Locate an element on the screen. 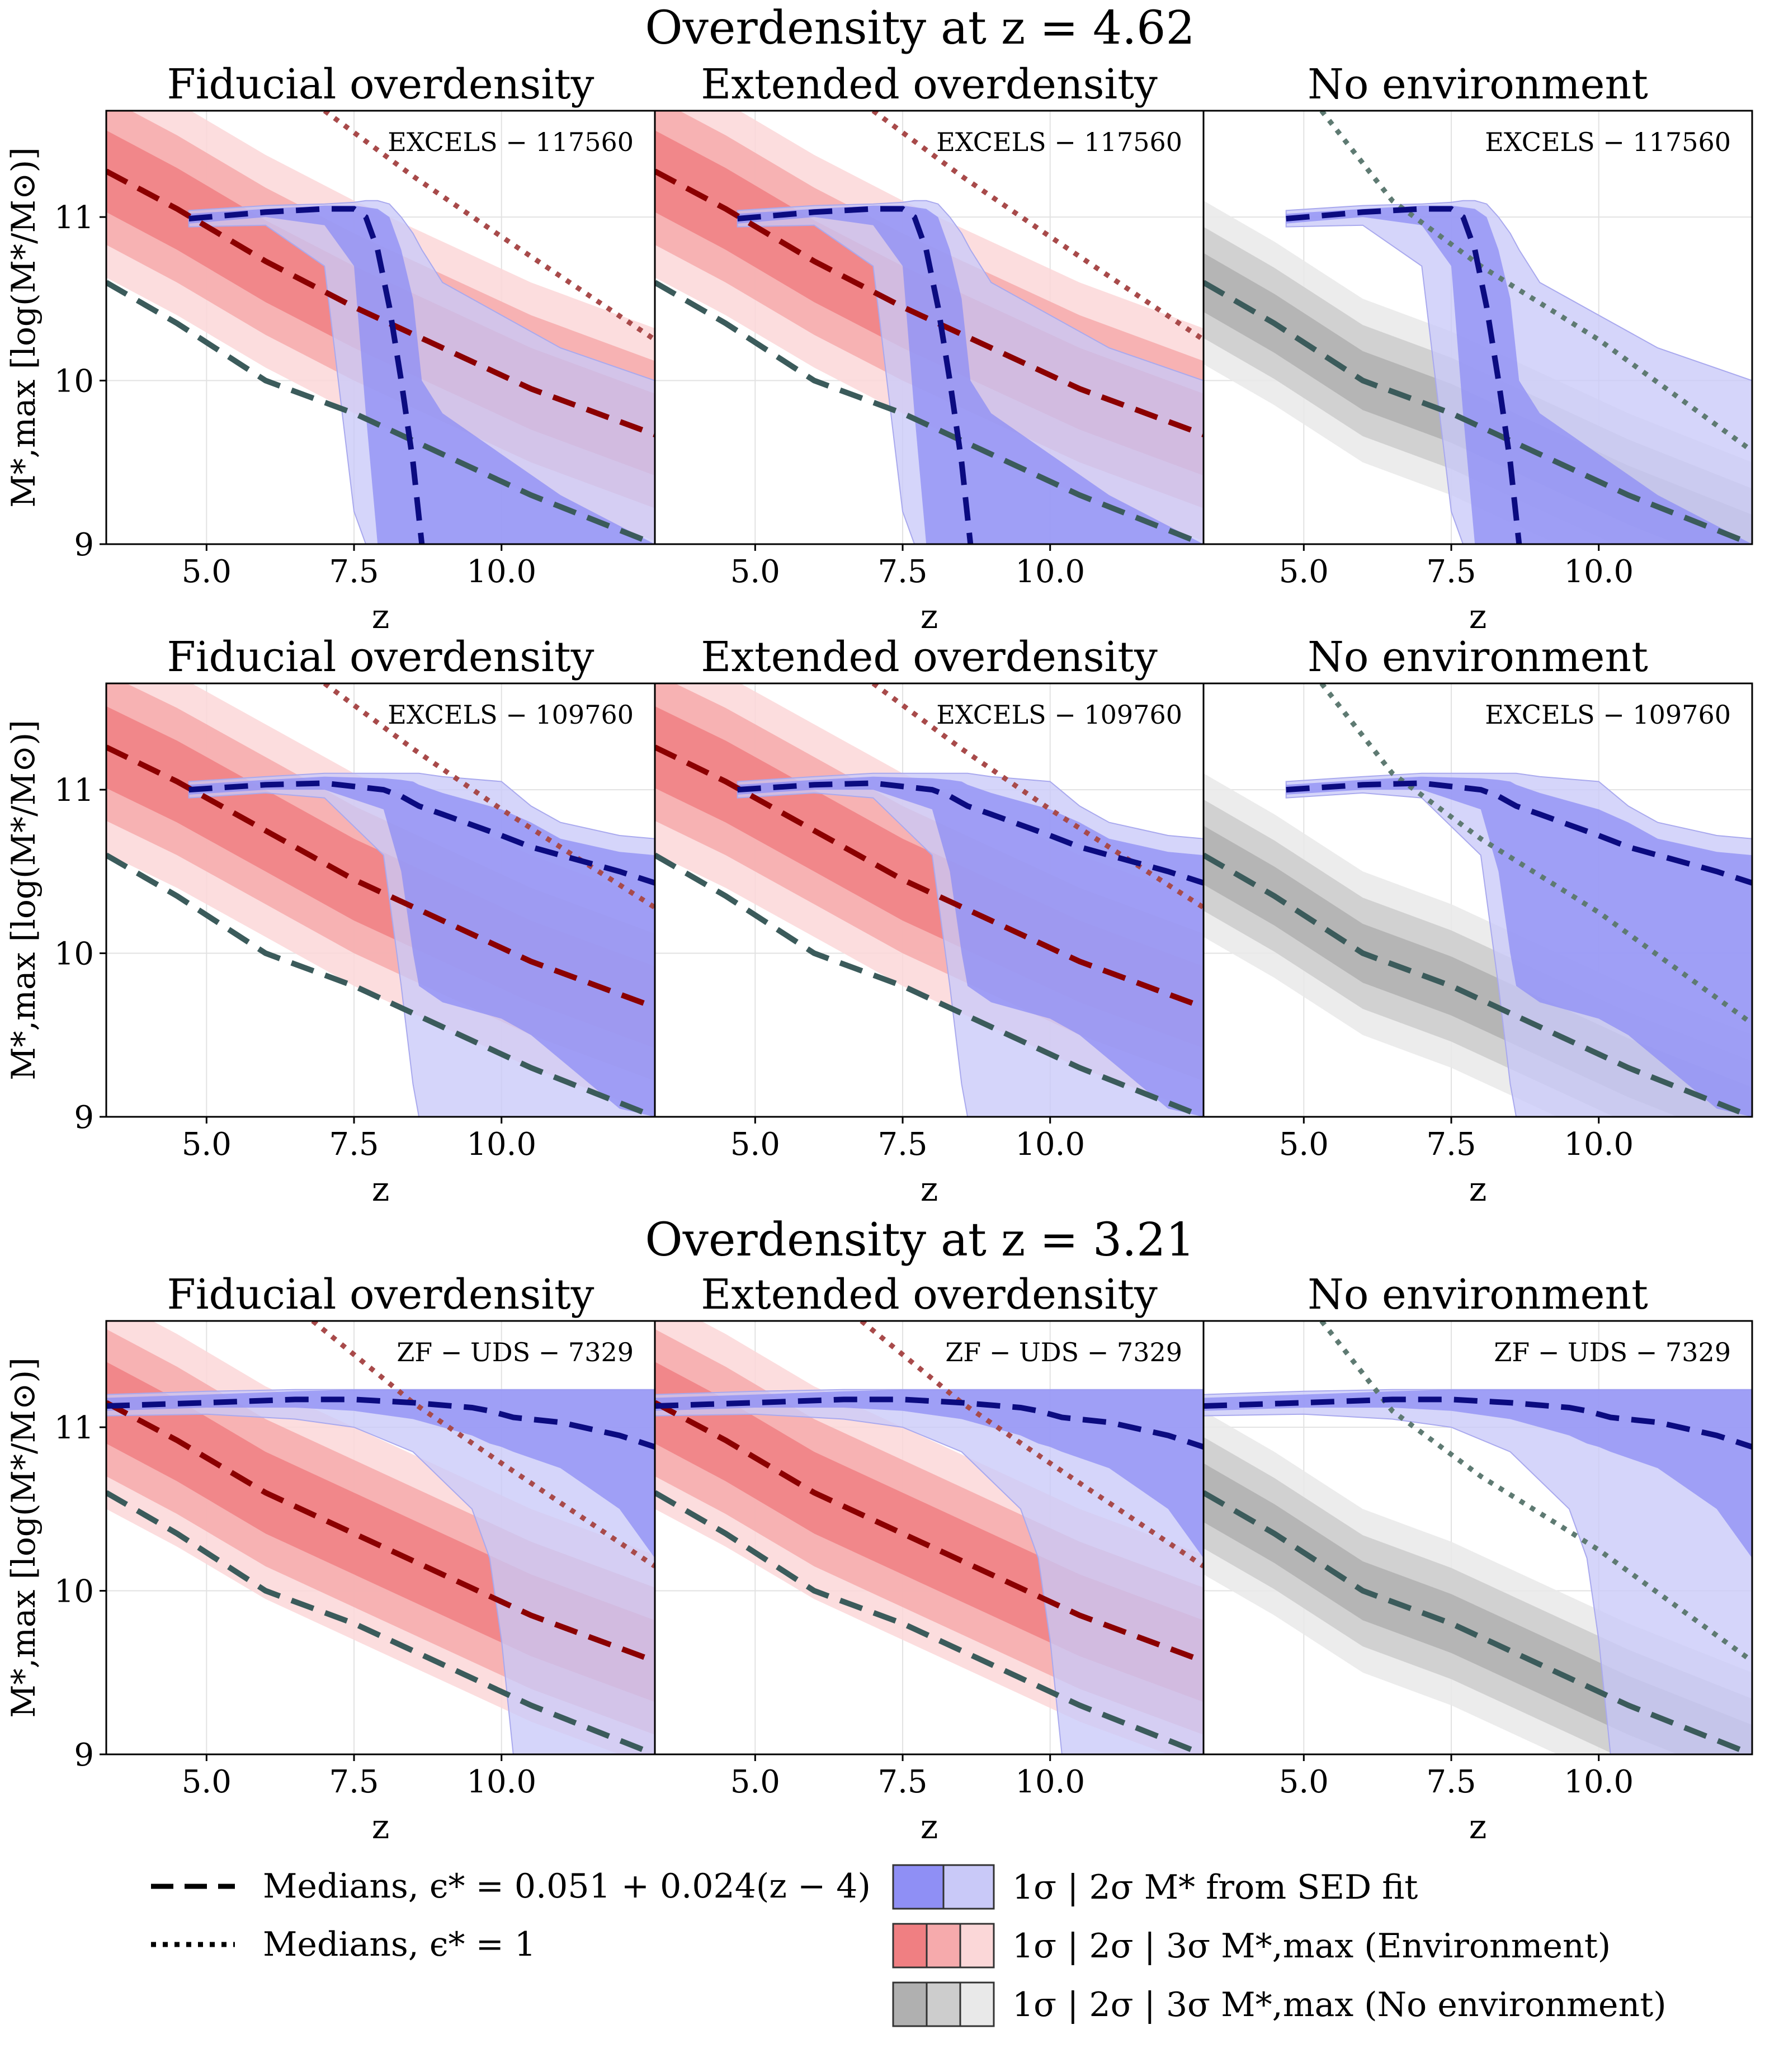  panel-0-2: 5.0 7.5 10.0 z No environment EXCELS − 117560 is located at coordinates (1477, 348).